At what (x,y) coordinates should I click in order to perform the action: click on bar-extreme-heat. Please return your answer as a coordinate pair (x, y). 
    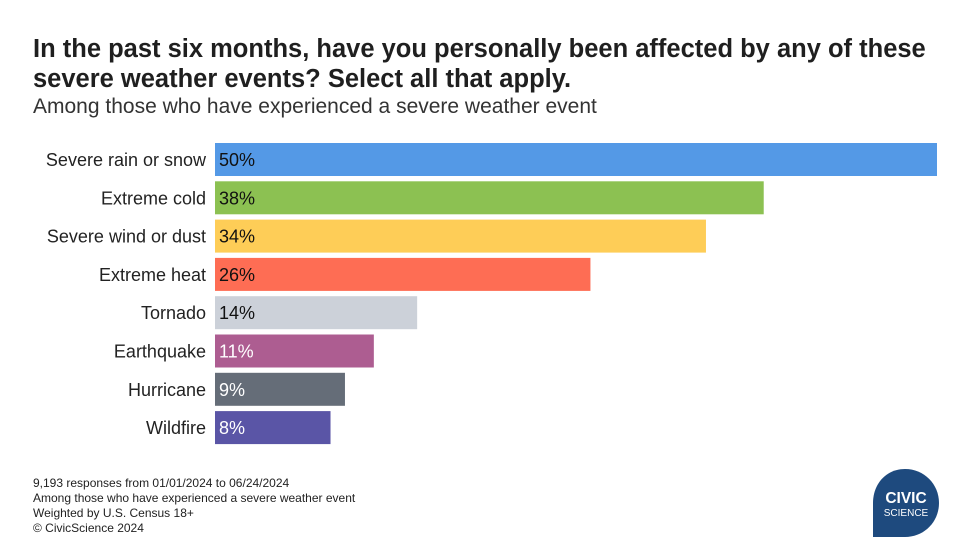
    Looking at the image, I should click on (403, 274).